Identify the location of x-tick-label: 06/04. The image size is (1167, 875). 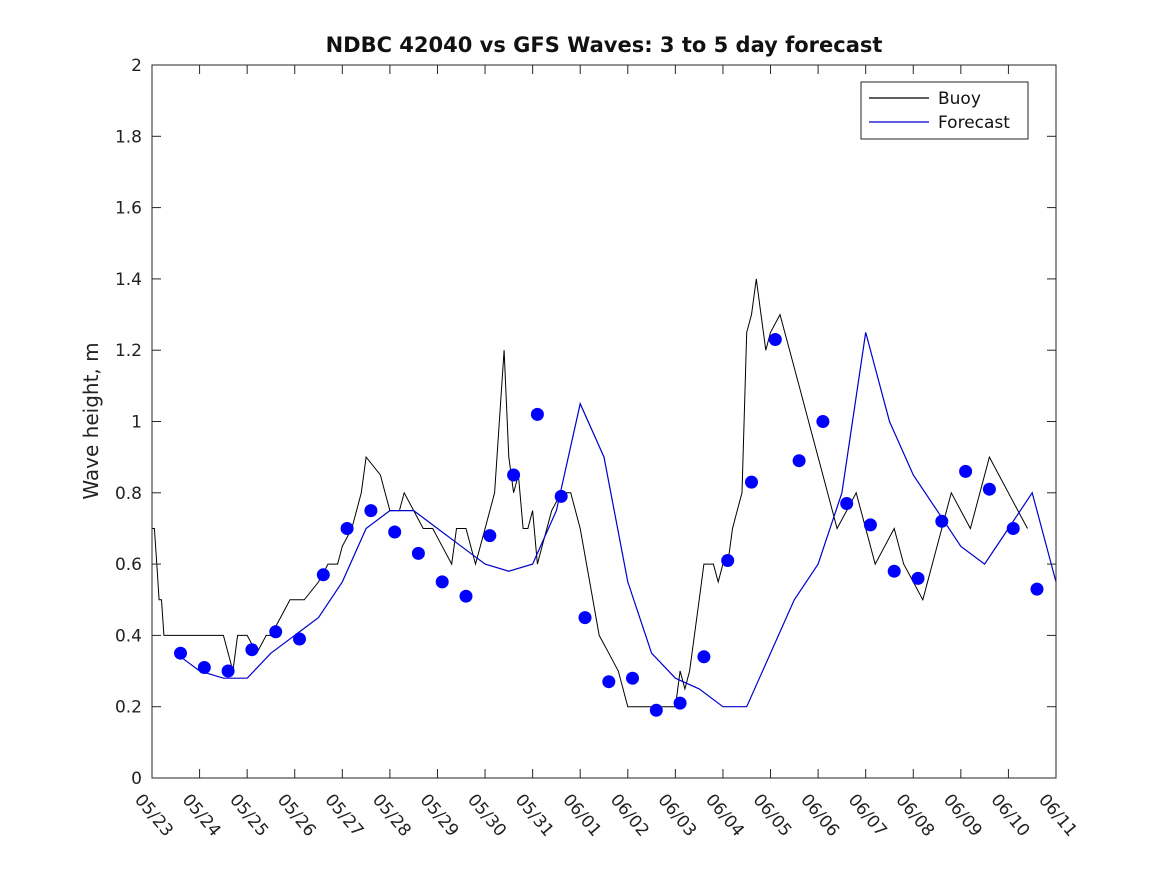
(724, 815).